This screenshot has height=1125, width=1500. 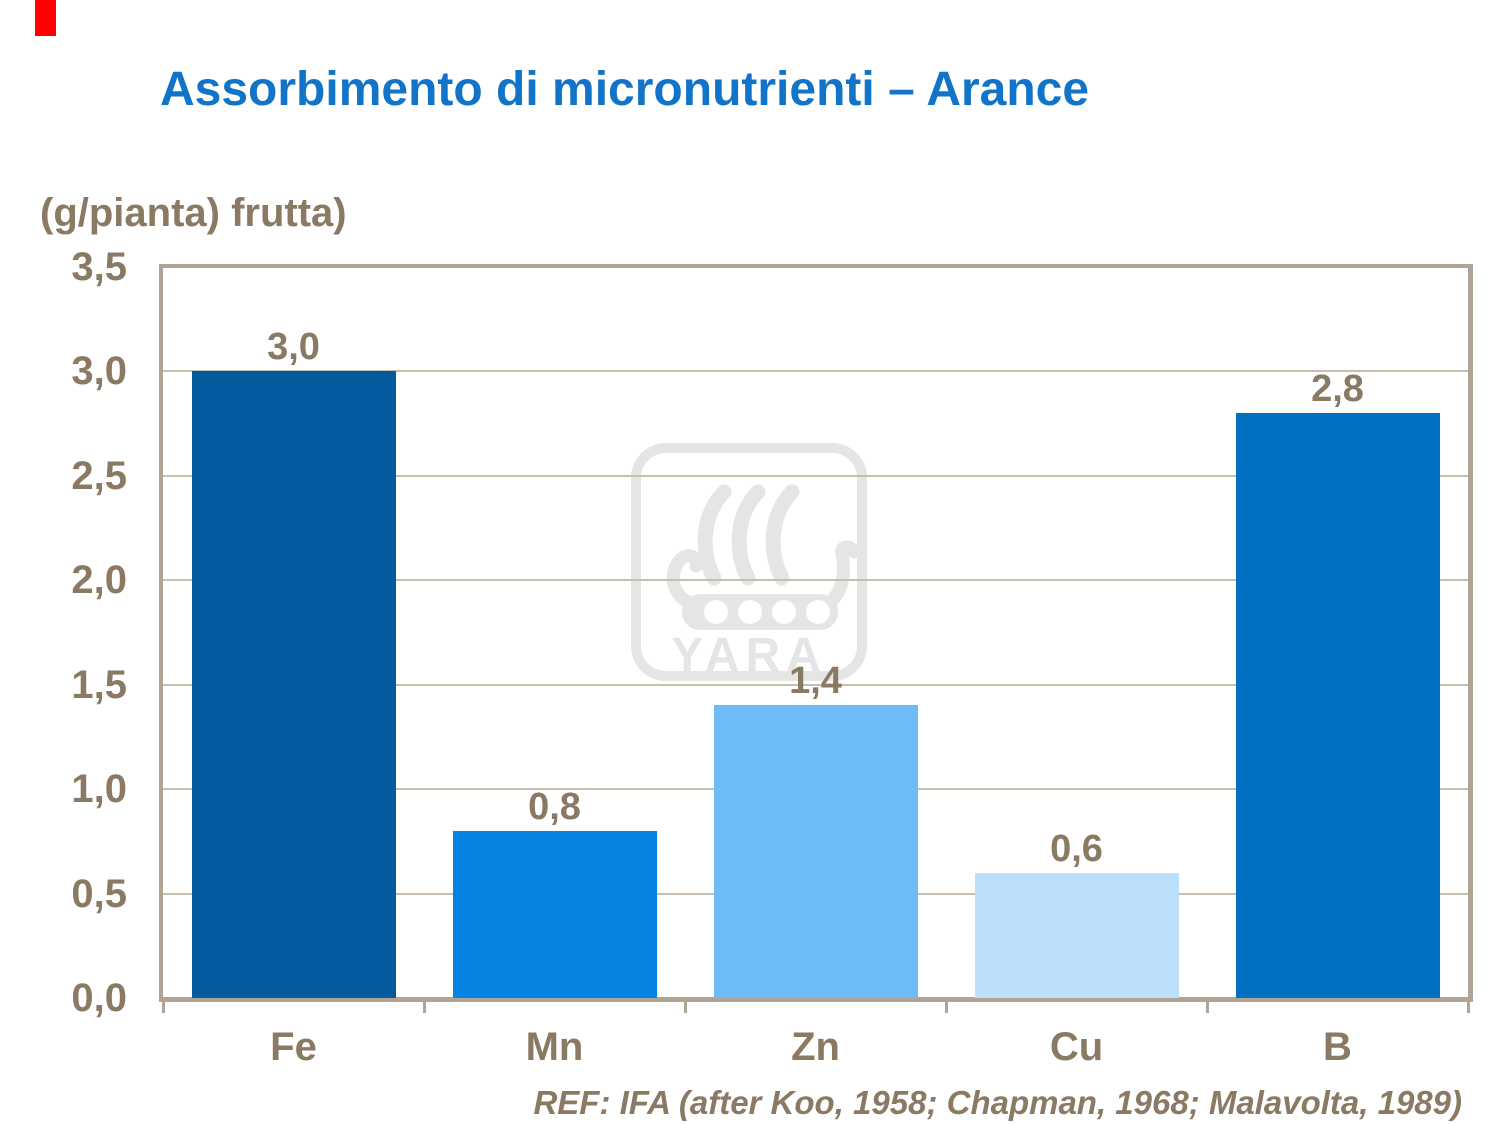 I want to click on ship-prow-stern, so click(x=763, y=576).